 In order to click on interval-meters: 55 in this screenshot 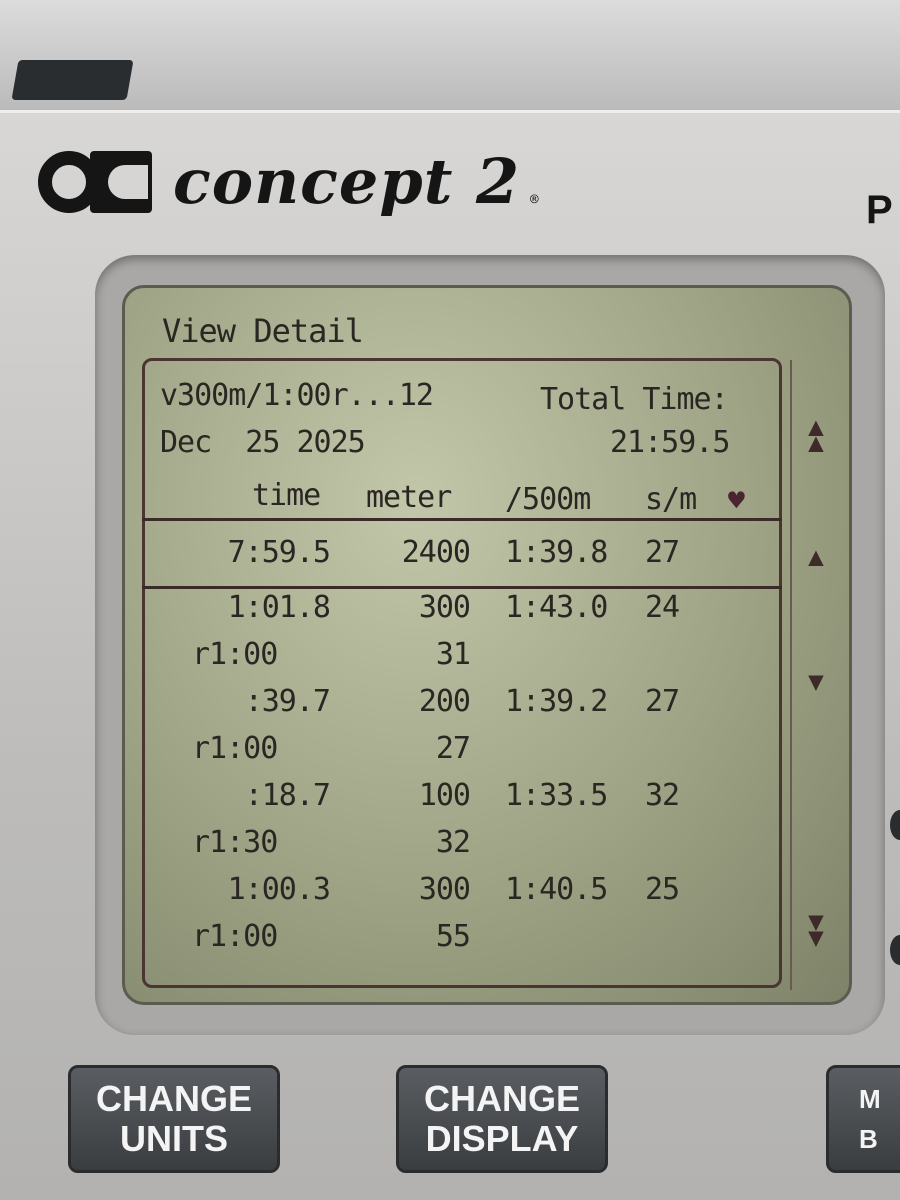, I will do `click(453, 936)`.